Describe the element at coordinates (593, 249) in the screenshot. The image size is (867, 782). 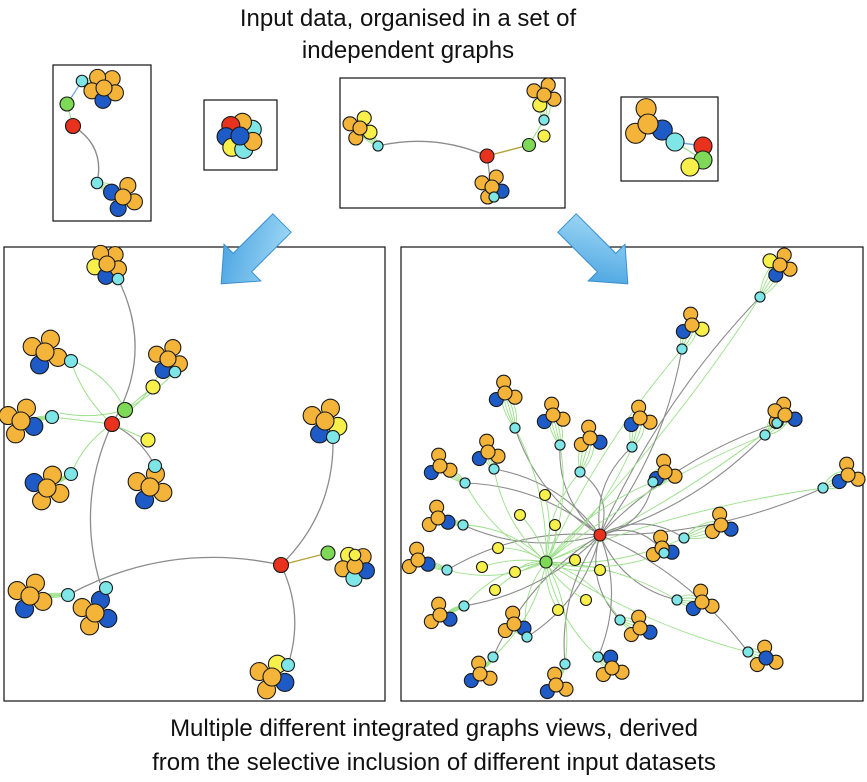
I see `arrow-right-icon` at that location.